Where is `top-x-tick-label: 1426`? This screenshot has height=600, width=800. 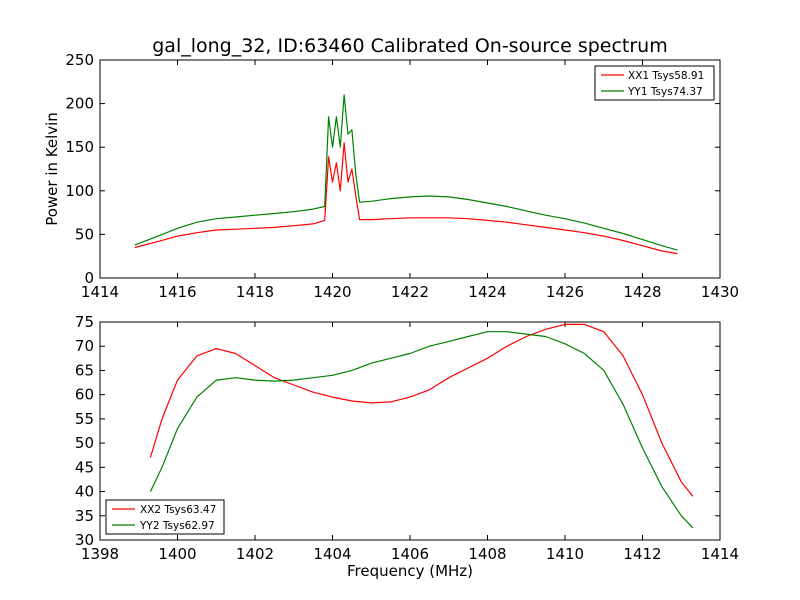 top-x-tick-label: 1426 is located at coordinates (565, 292).